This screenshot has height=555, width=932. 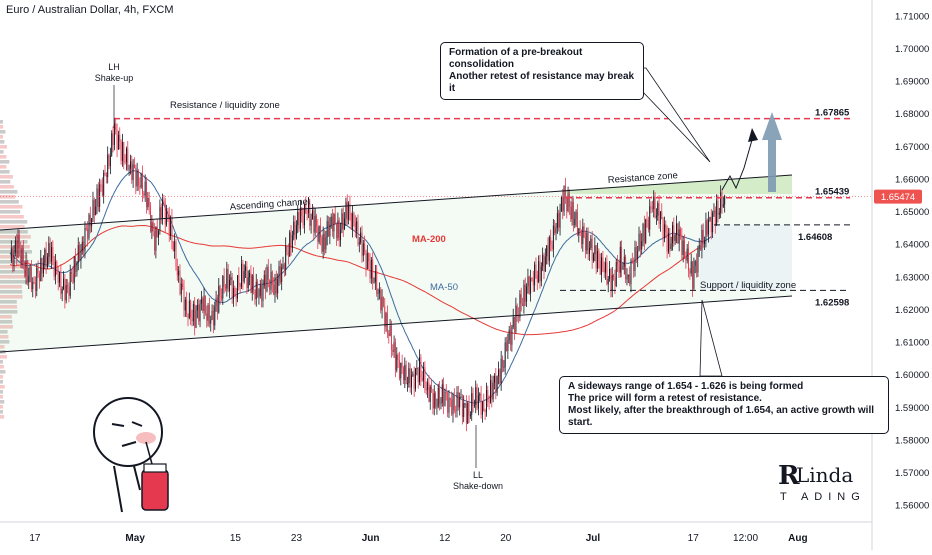 I want to click on note-bottom-pointer, so click(x=711, y=338).